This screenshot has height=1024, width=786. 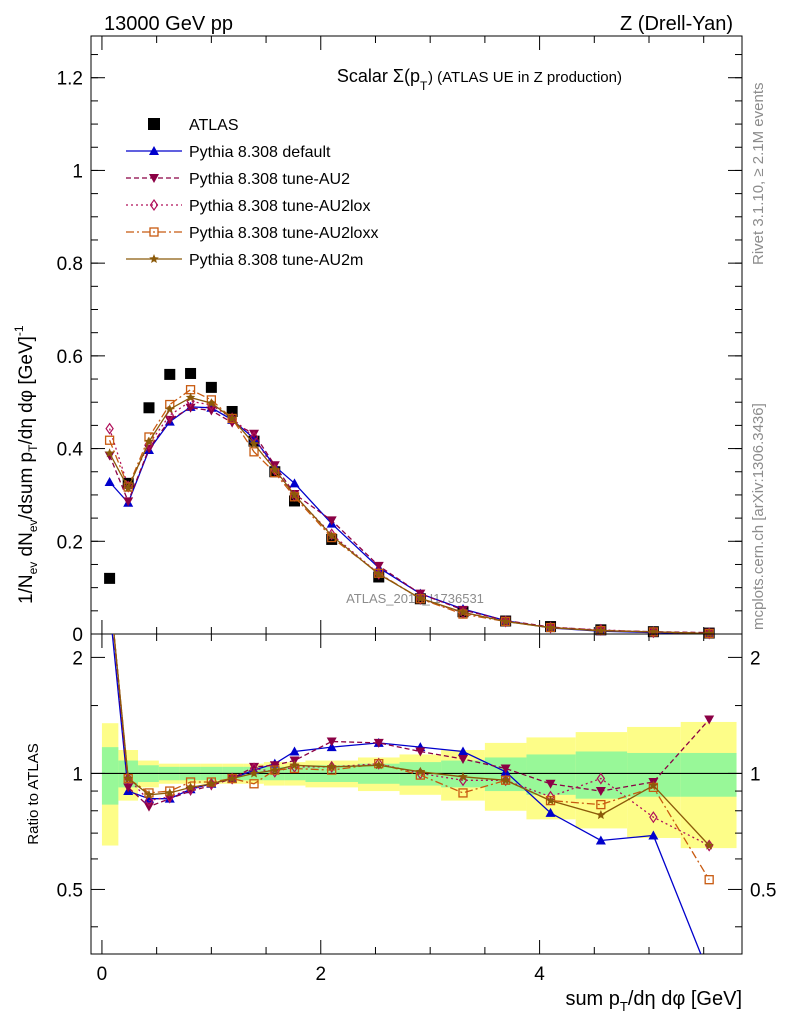 What do you see at coordinates (70, 264) in the screenshot?
I see `main-y-tick-label: 0.8` at bounding box center [70, 264].